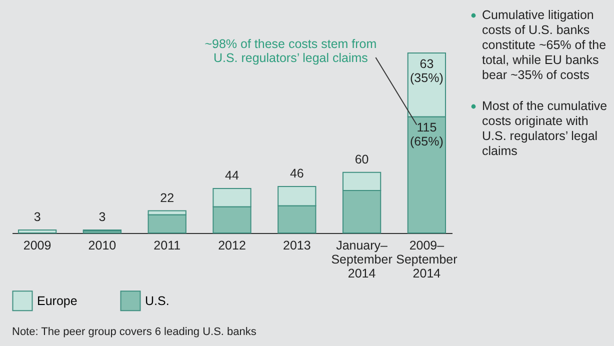 The width and height of the screenshot is (614, 346). What do you see at coordinates (296, 245) in the screenshot?
I see `x-tick-label: 2013` at bounding box center [296, 245].